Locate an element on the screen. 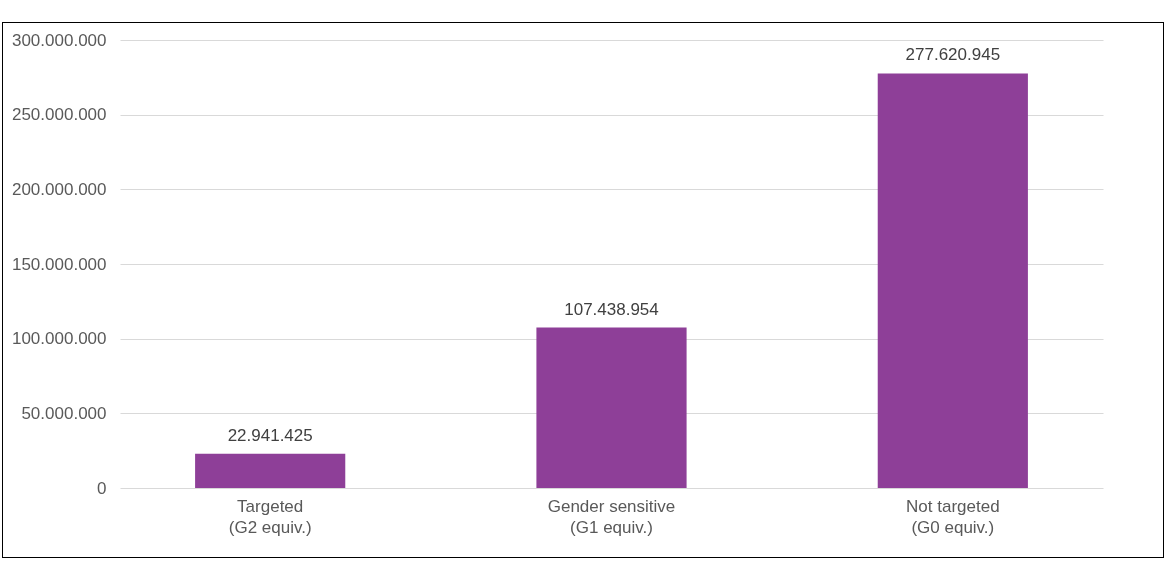 This screenshot has width=1170, height=563. y-tick-label: 300.000.000 is located at coordinates (59, 40).